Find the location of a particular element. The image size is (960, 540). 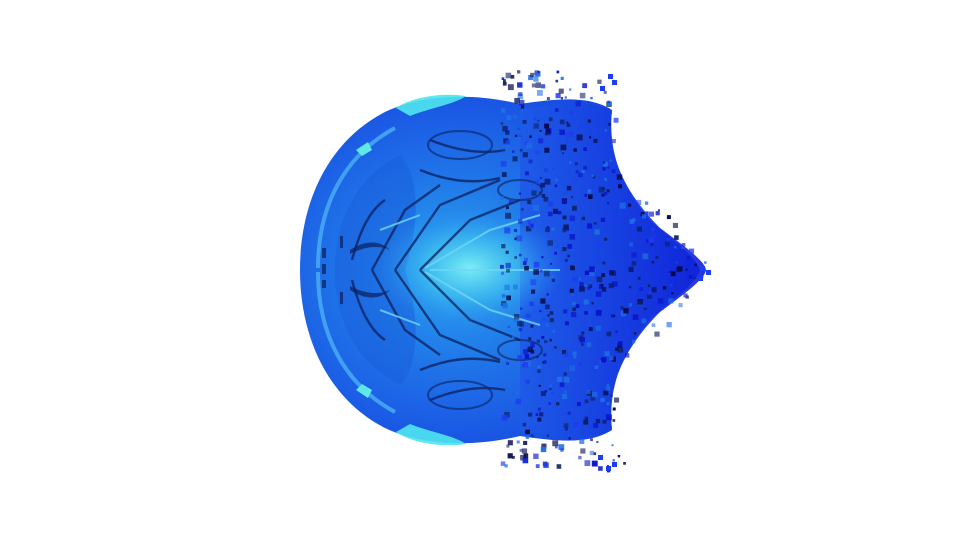

center-core-glow is located at coordinates (470, 268).